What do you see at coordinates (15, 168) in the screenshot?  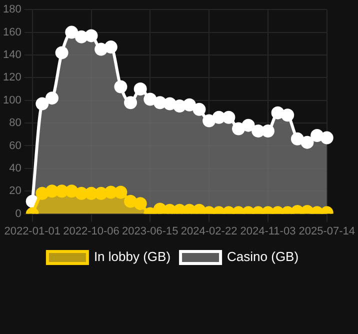 I see `y-tick-label: 40` at bounding box center [15, 168].